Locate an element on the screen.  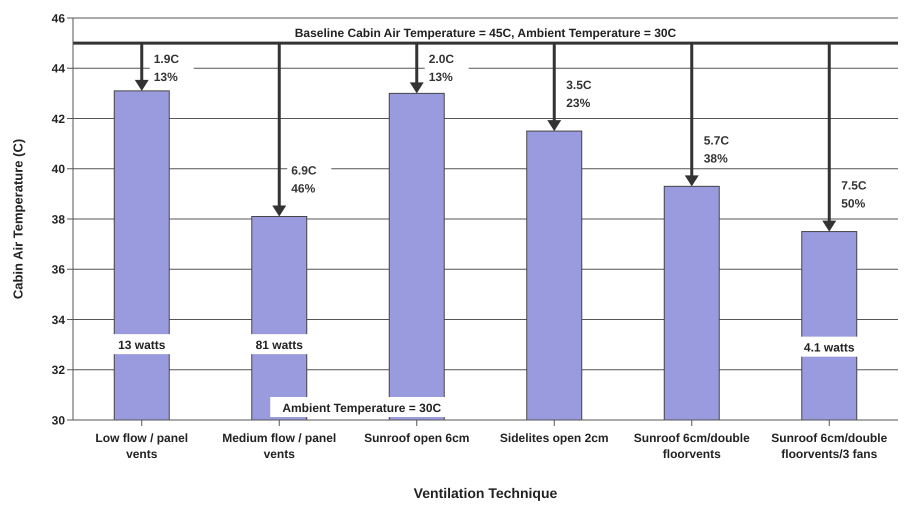
y-tick-label: 32 is located at coordinates (59, 370).